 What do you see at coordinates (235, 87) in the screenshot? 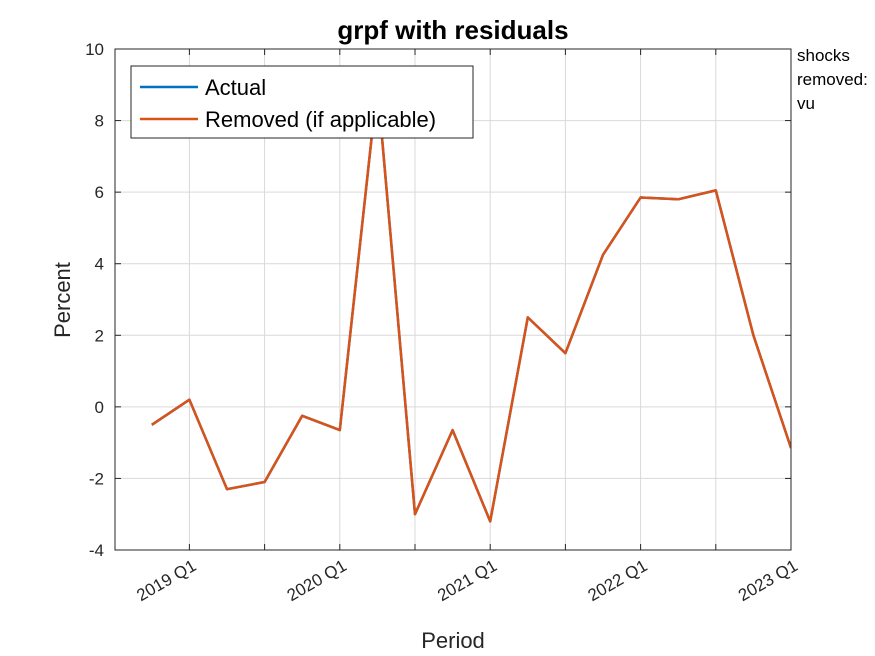
I see `legend-label-actual: Actual` at bounding box center [235, 87].